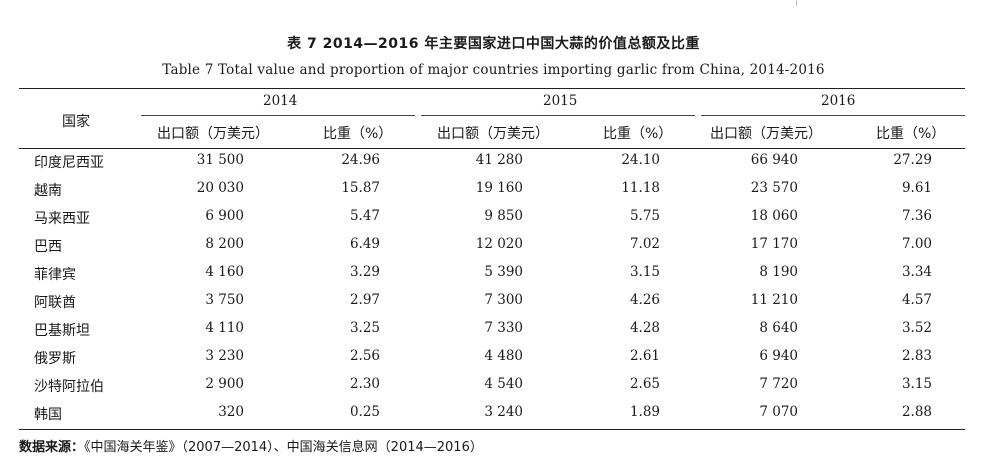 The height and width of the screenshot is (459, 987). I want to click on cell-share-2015: 1.89, so click(644, 412).